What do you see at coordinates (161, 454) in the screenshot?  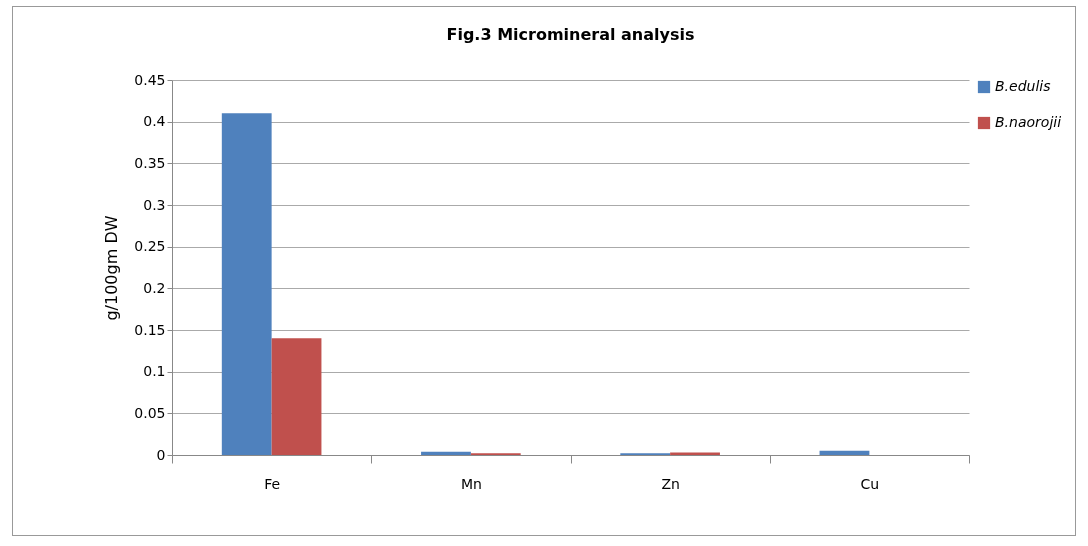 I see `y-tick-label: 0` at bounding box center [161, 454].